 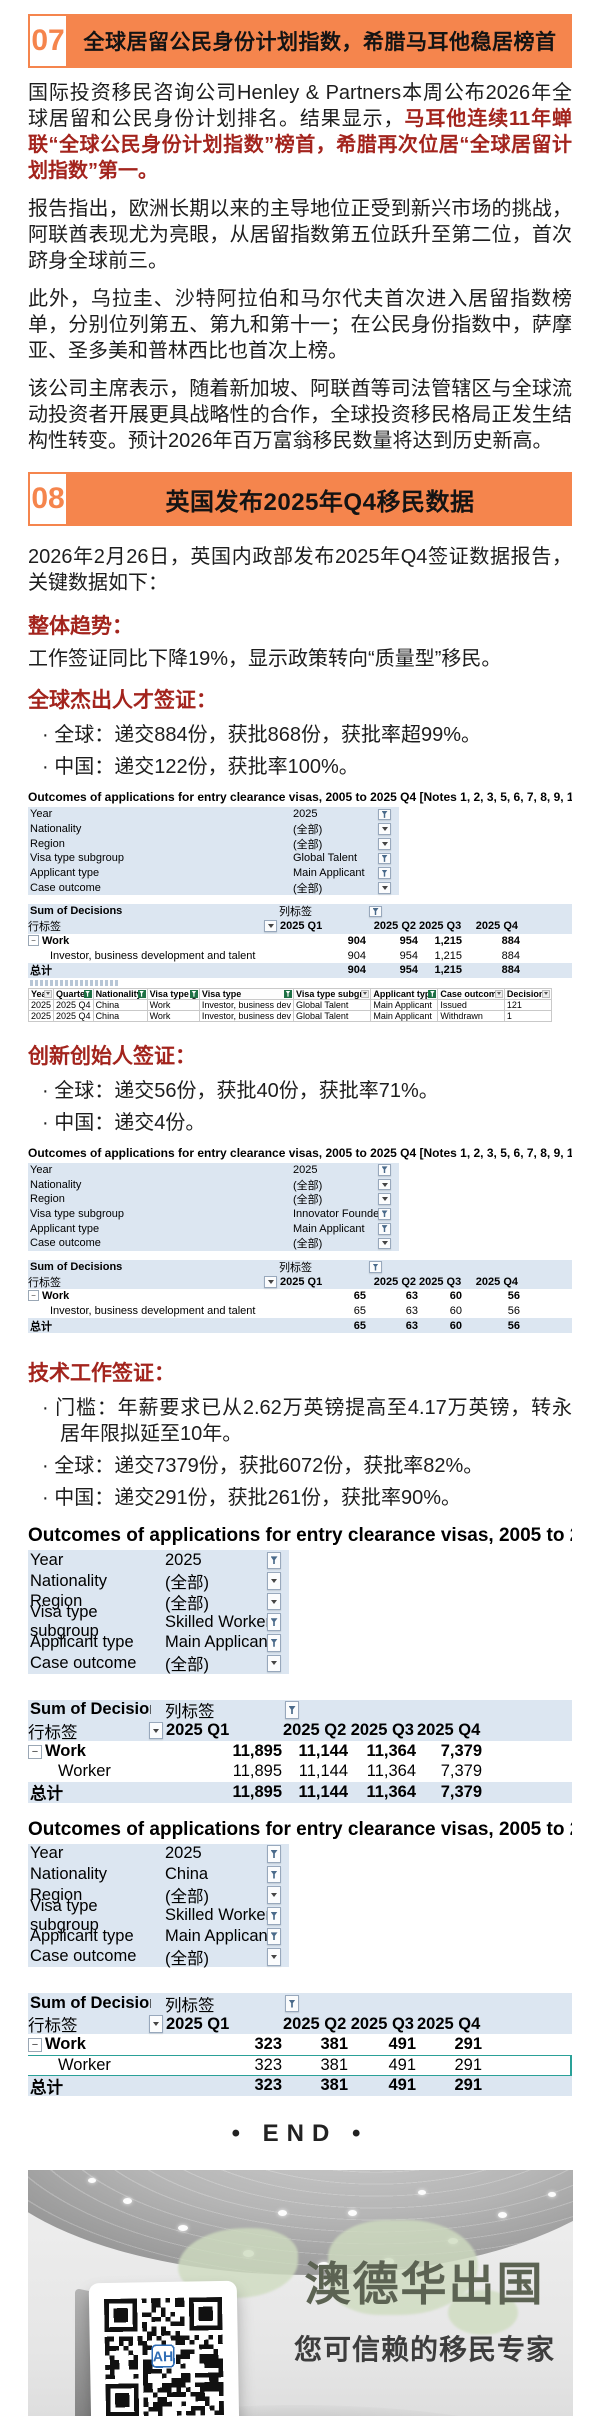 I want to click on svg-text: AH, so click(x=162, y=2357).